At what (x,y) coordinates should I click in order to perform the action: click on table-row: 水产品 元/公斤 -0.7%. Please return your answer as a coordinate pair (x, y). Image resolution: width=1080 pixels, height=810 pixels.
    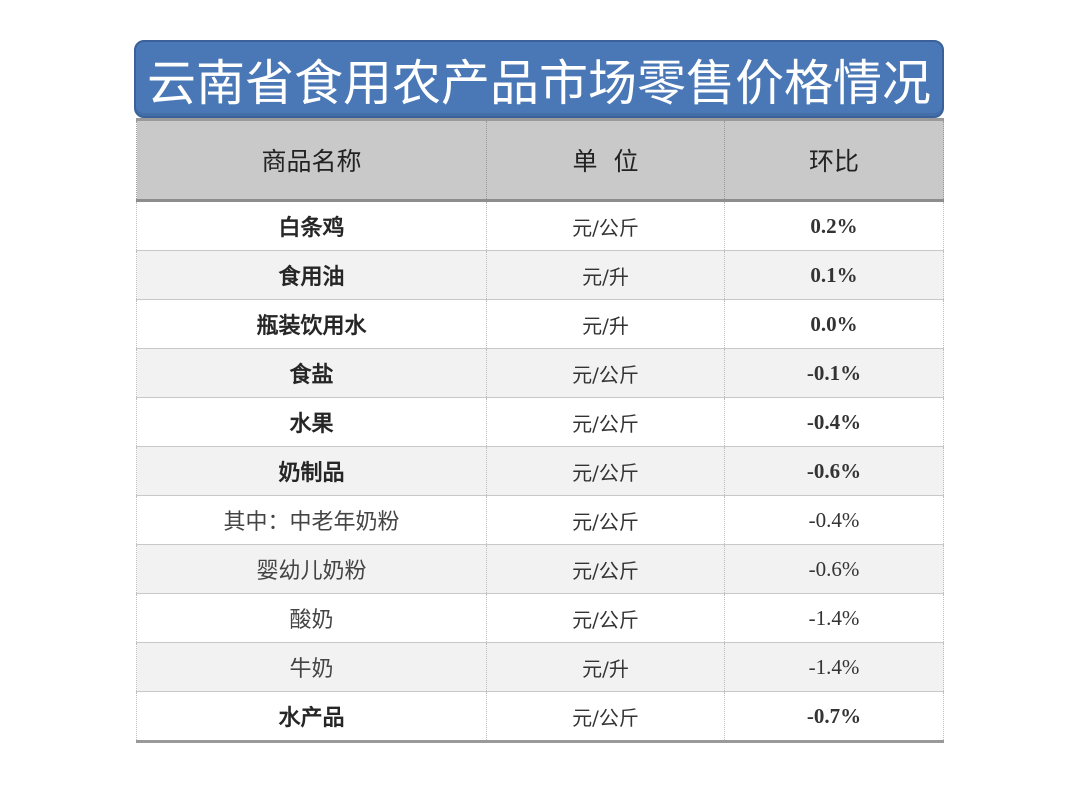
    Looking at the image, I should click on (540, 717).